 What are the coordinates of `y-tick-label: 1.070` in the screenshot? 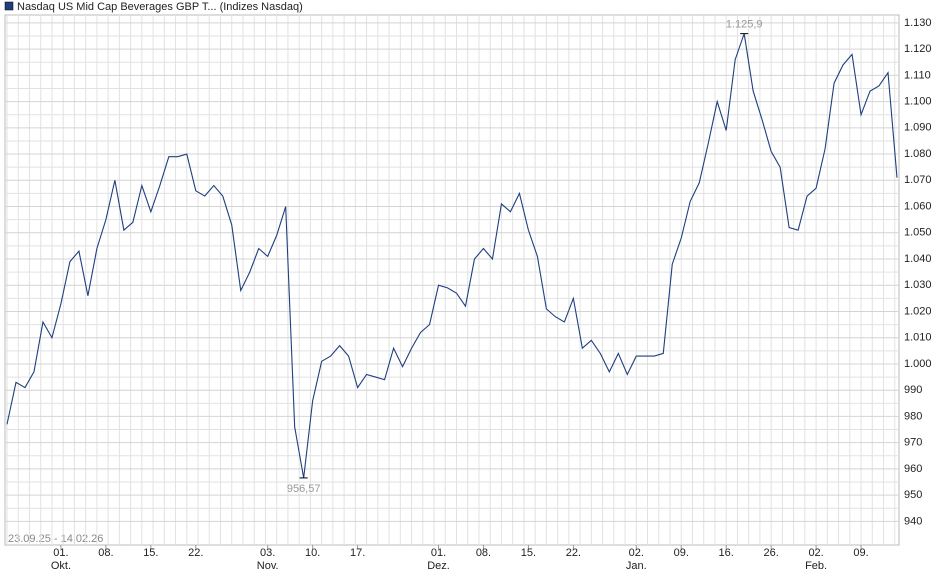 It's located at (918, 180).